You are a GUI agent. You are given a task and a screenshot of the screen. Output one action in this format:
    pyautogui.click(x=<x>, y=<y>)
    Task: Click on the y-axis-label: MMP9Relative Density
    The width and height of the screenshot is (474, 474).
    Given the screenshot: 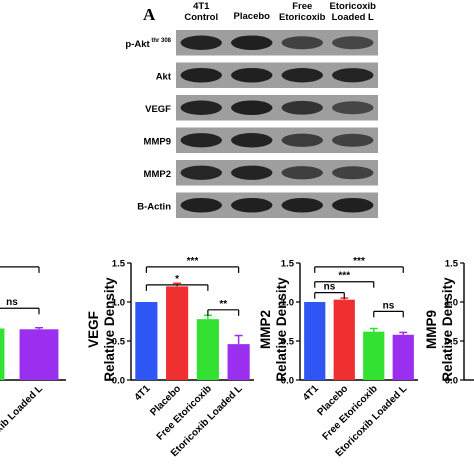 What is the action you would take?
    pyautogui.click(x=439, y=329)
    